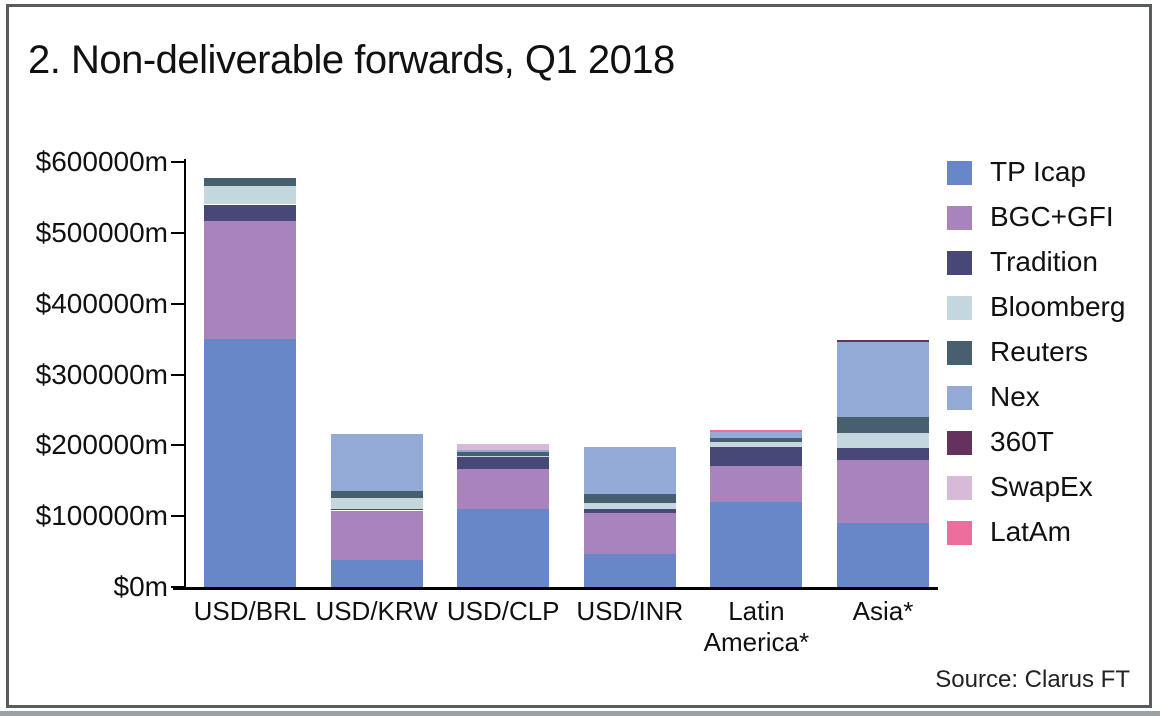 The height and width of the screenshot is (716, 1160). Describe the element at coordinates (503, 611) in the screenshot. I see `category-label: USD/CLP` at that location.